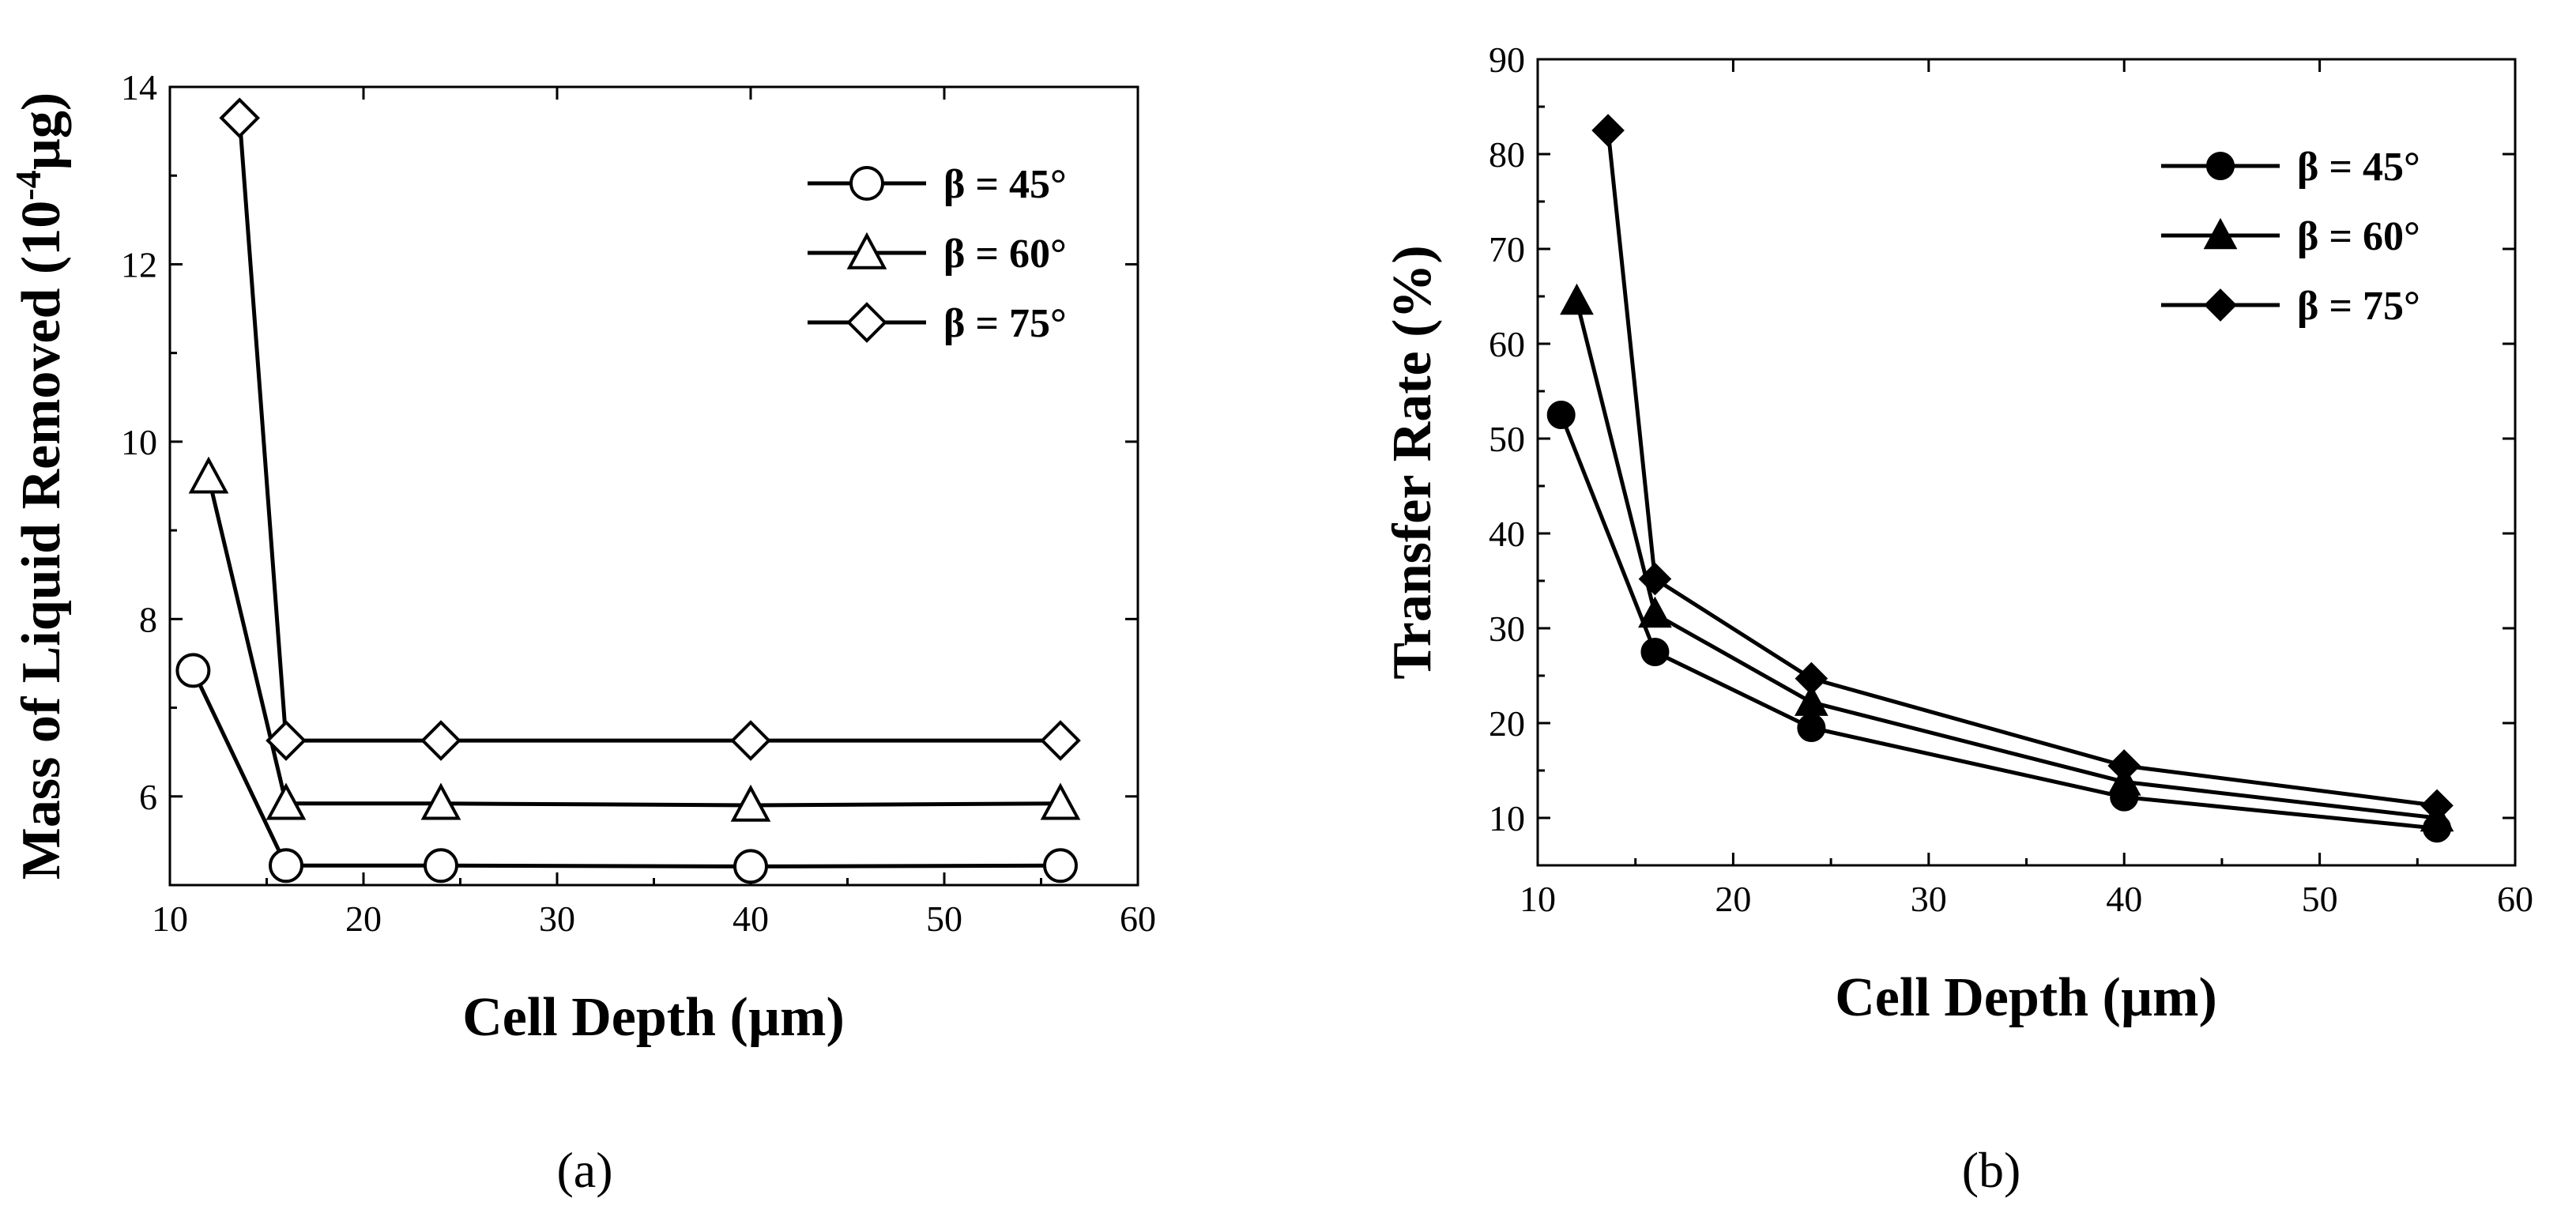  I want to click on legend-label-a-1: β = 45°, so click(1005, 184).